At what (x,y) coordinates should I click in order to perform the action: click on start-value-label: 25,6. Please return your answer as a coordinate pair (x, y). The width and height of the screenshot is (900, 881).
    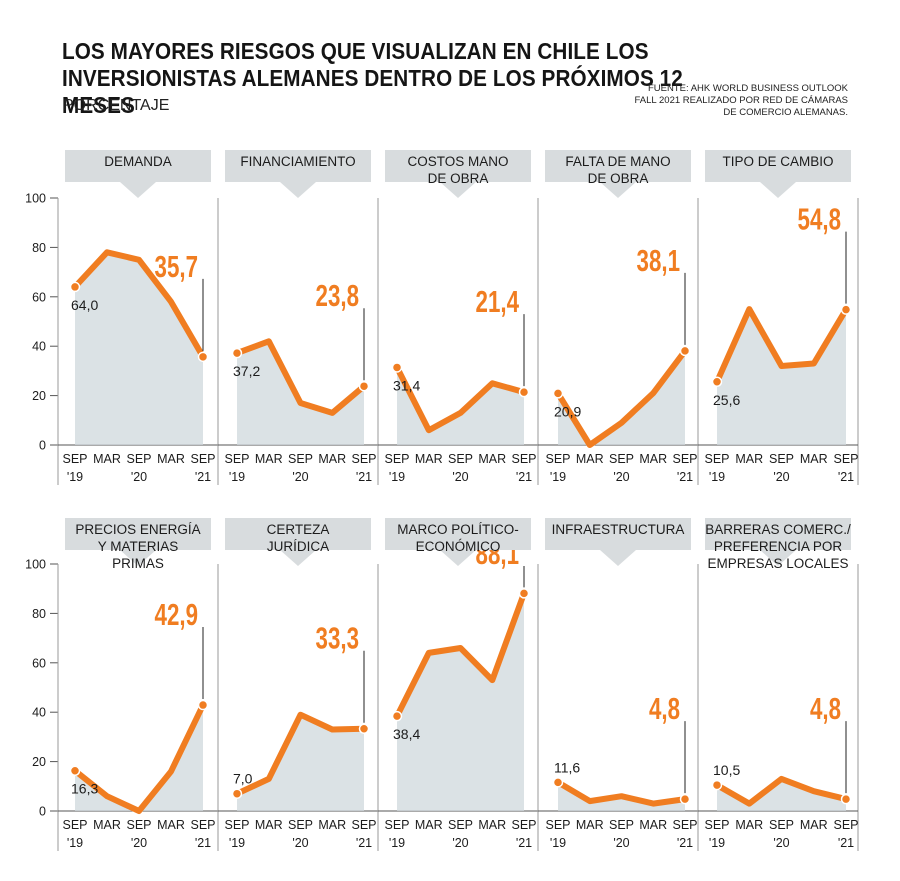
    Looking at the image, I should click on (726, 400).